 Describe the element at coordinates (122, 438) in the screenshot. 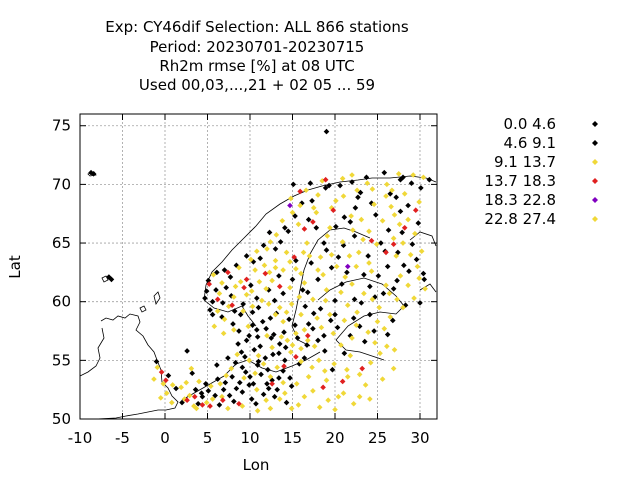

I see `x-tick-label: -5` at that location.